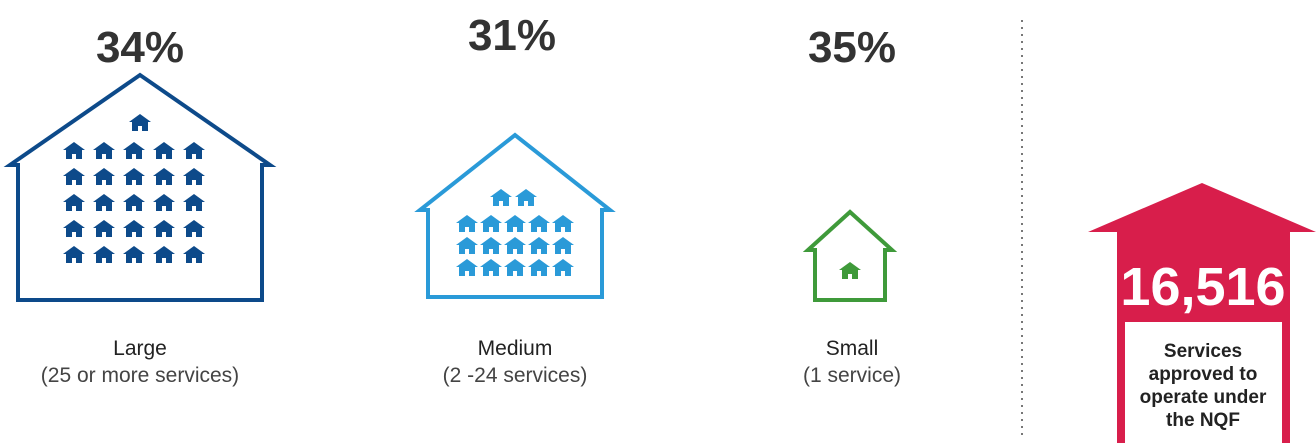  I want to click on sublabel: (25 or more services), so click(140, 375).